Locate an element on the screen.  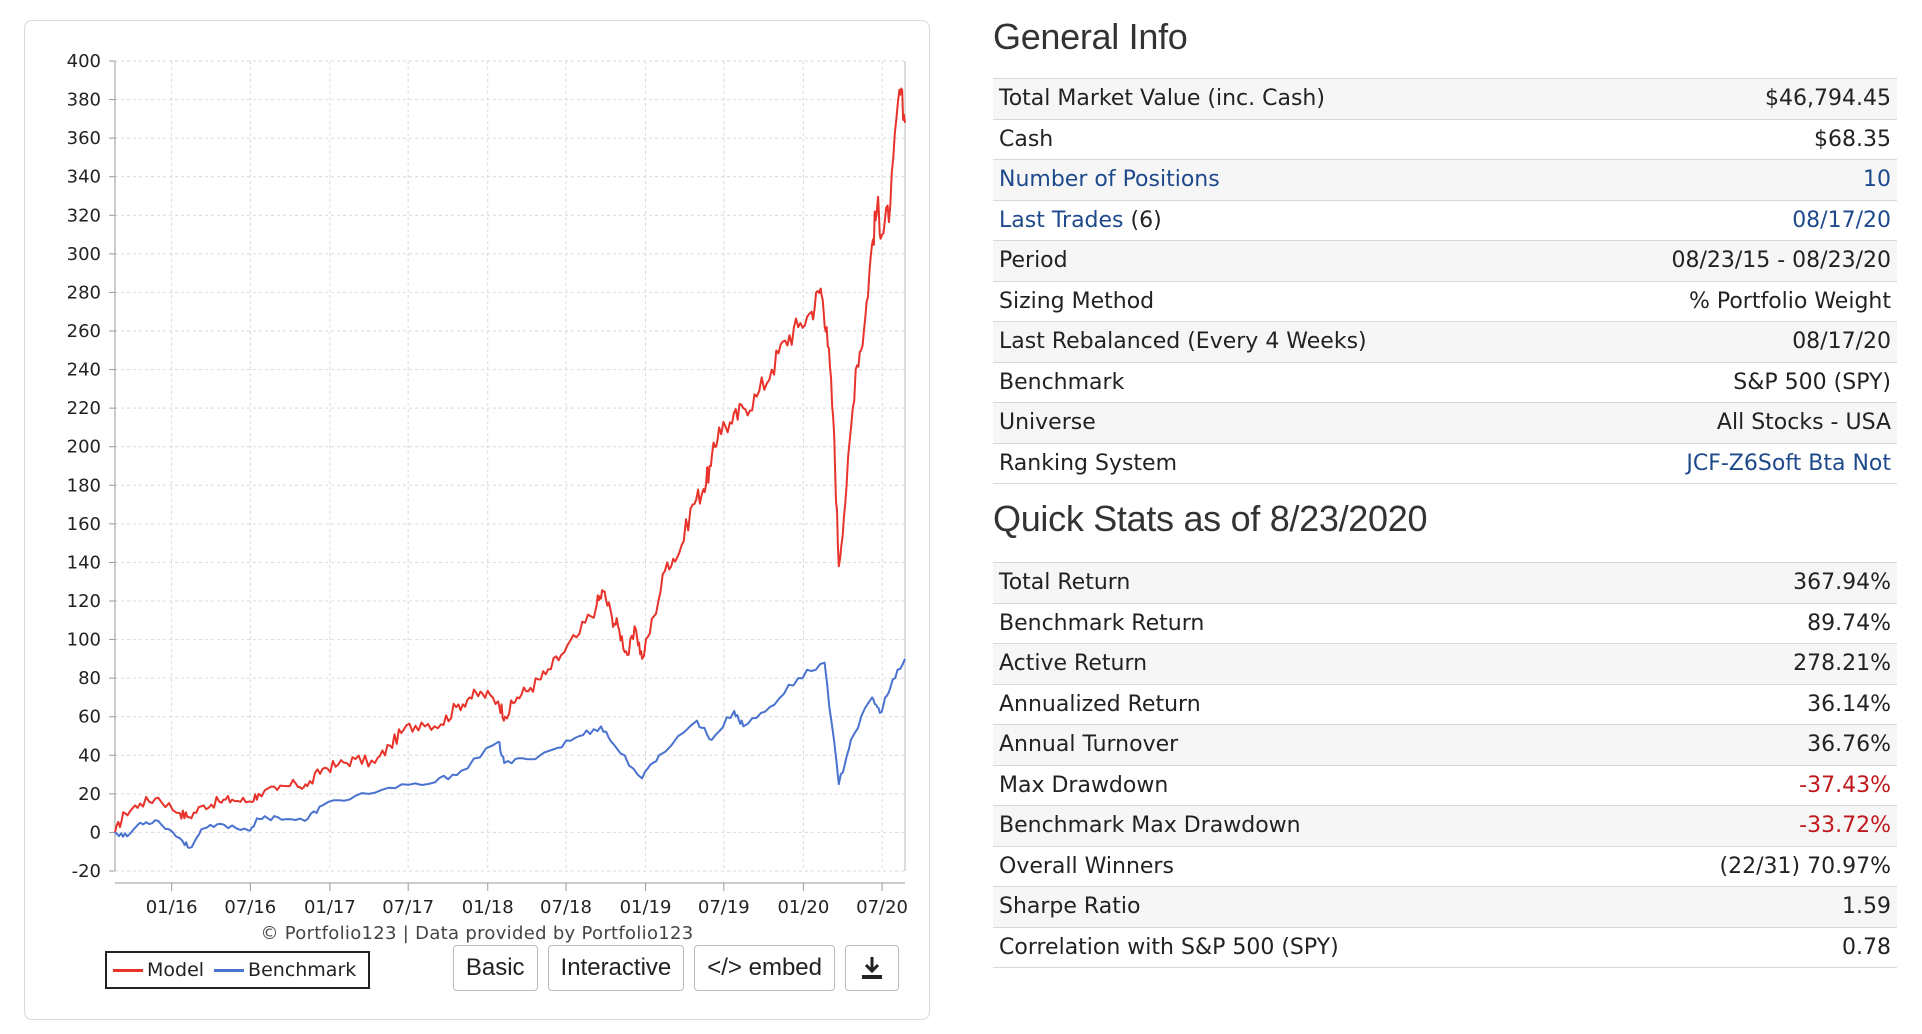
stat-row-benchmark-max-drawdown: Benchmark Max Drawdown -33.72% is located at coordinates (1445, 826).